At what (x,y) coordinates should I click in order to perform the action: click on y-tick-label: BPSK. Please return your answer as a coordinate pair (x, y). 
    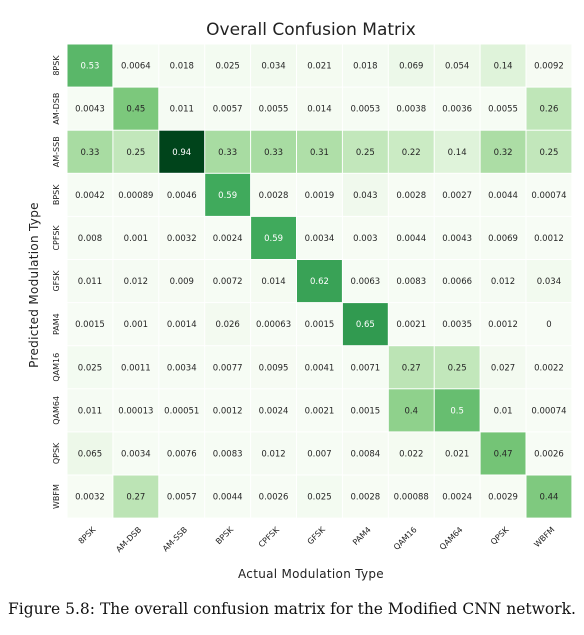
    Looking at the image, I should click on (56, 194).